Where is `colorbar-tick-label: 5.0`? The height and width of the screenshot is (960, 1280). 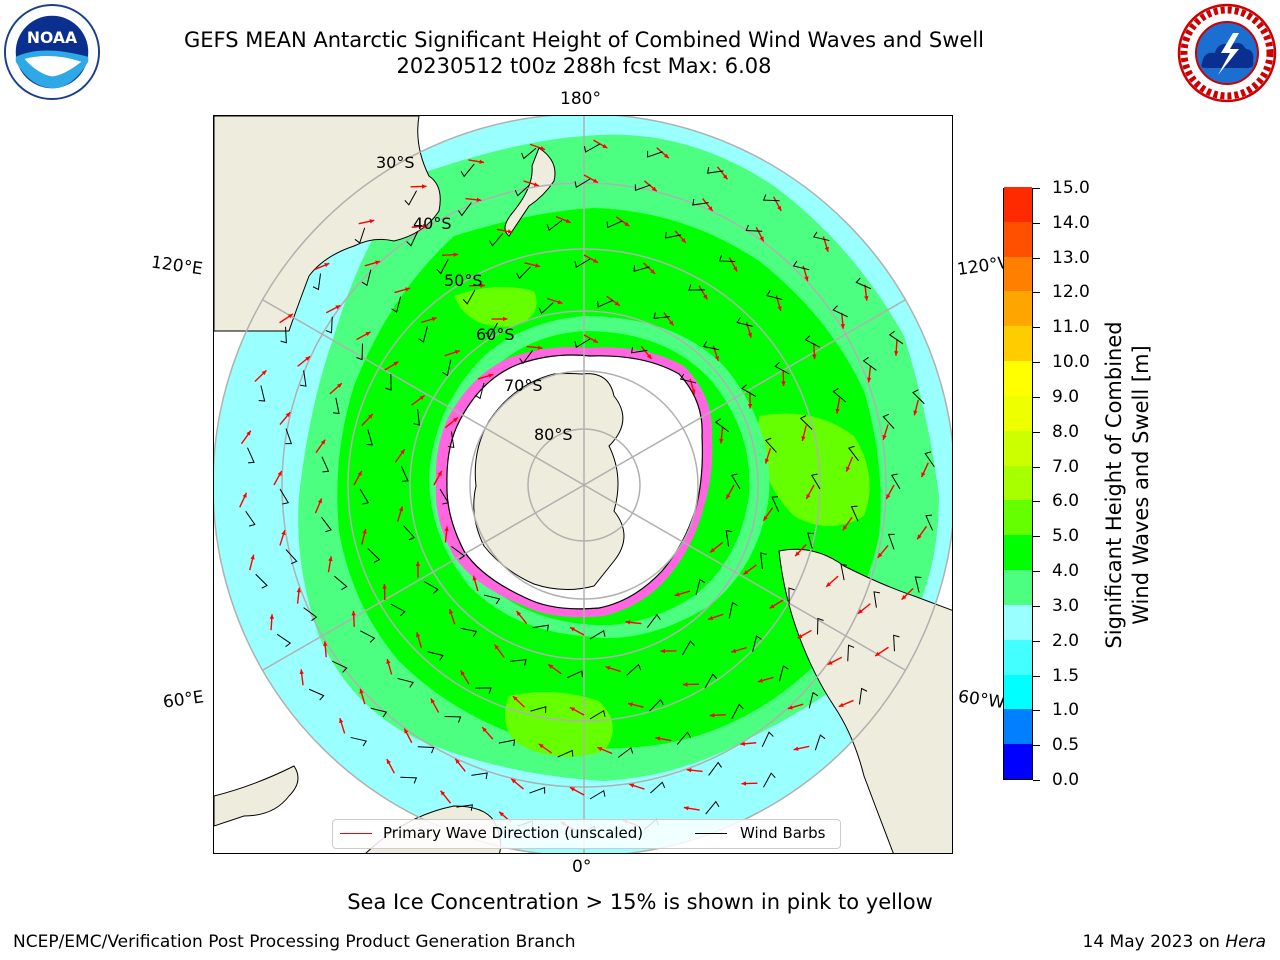 colorbar-tick-label: 5.0 is located at coordinates (1066, 536).